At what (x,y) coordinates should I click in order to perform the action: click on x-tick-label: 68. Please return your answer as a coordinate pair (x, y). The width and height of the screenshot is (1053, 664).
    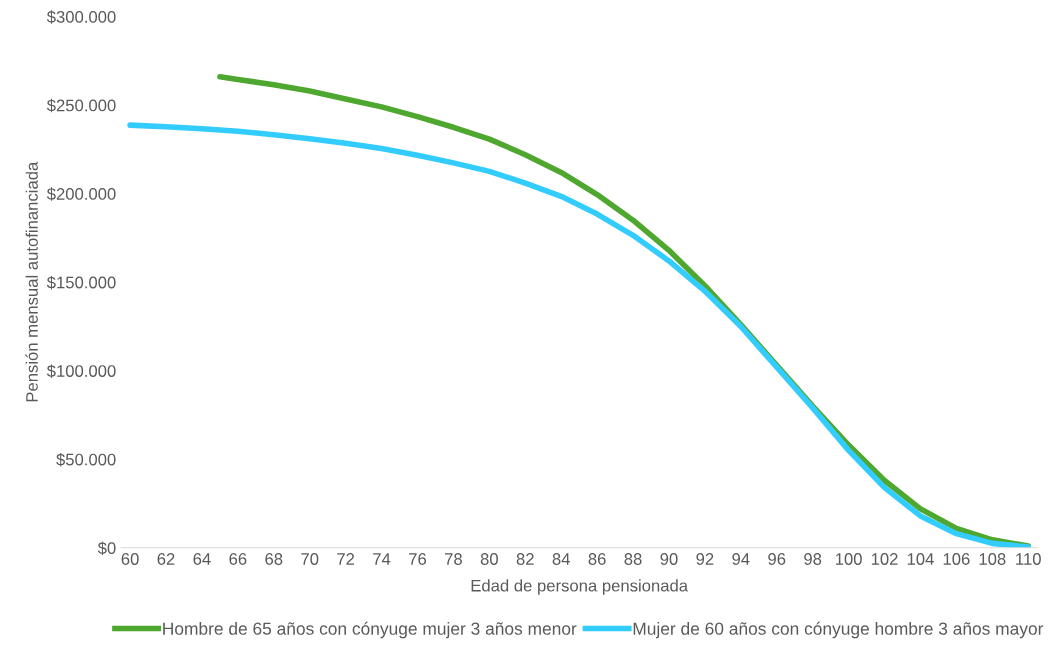
    Looking at the image, I should click on (274, 559).